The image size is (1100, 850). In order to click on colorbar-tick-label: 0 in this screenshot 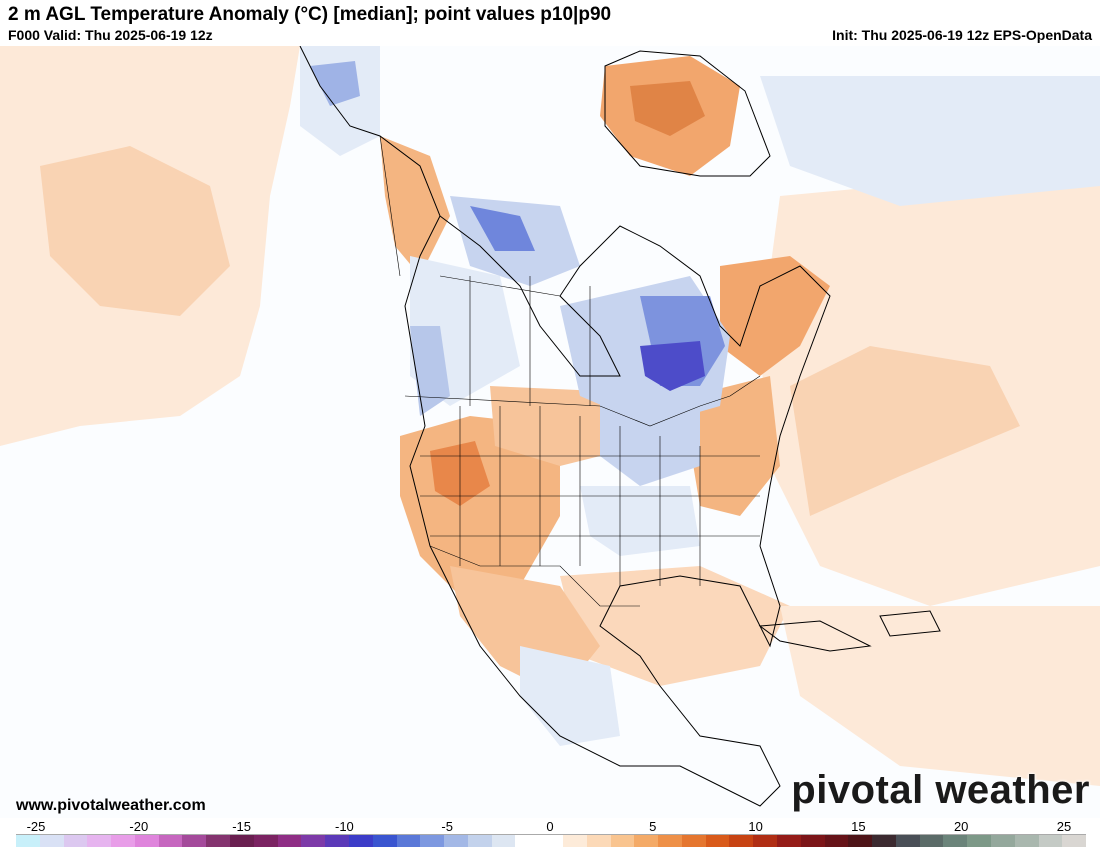, I will do `click(550, 826)`.